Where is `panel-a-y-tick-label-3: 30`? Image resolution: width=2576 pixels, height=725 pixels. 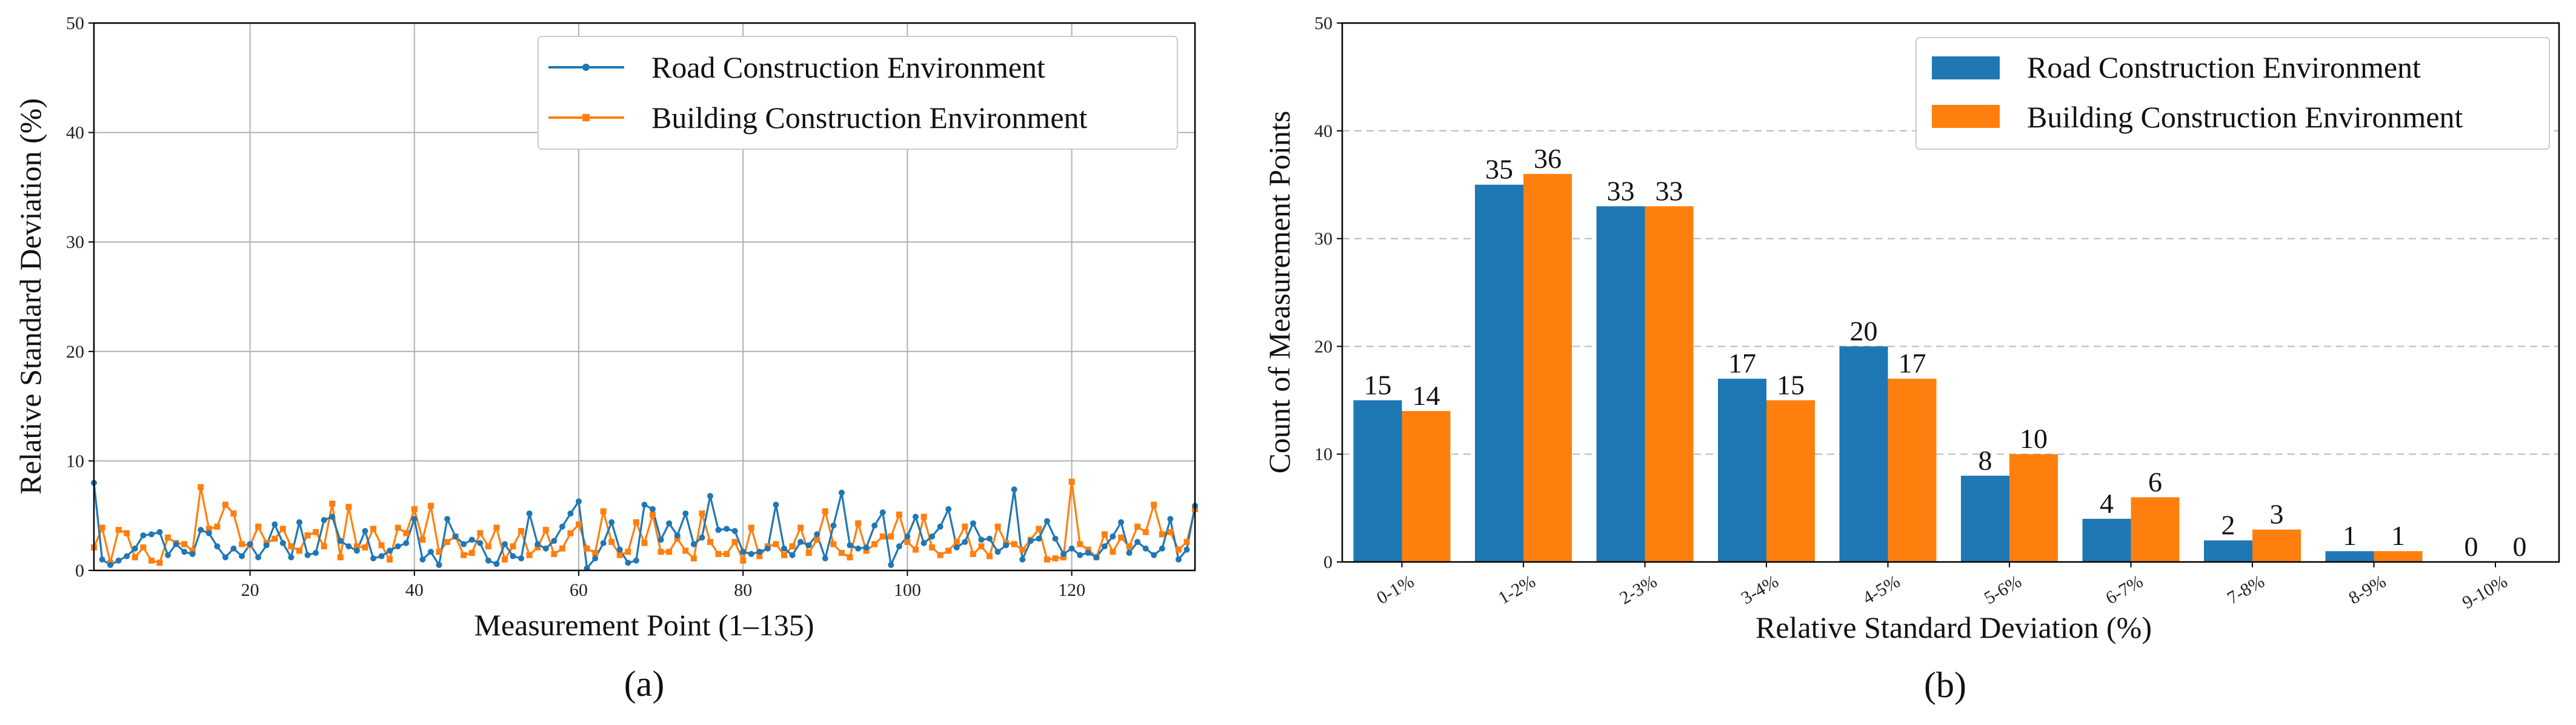
panel-a-y-tick-label-3: 30 is located at coordinates (75, 242).